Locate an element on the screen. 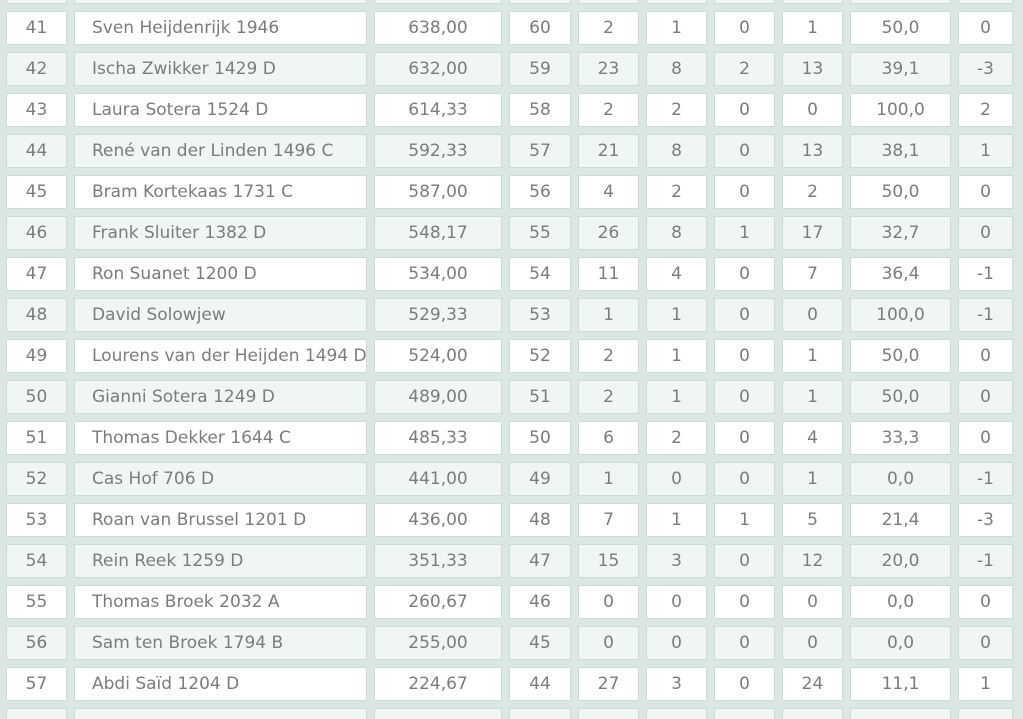 The image size is (1023, 719). cell-lost: 24 is located at coordinates (812, 683).